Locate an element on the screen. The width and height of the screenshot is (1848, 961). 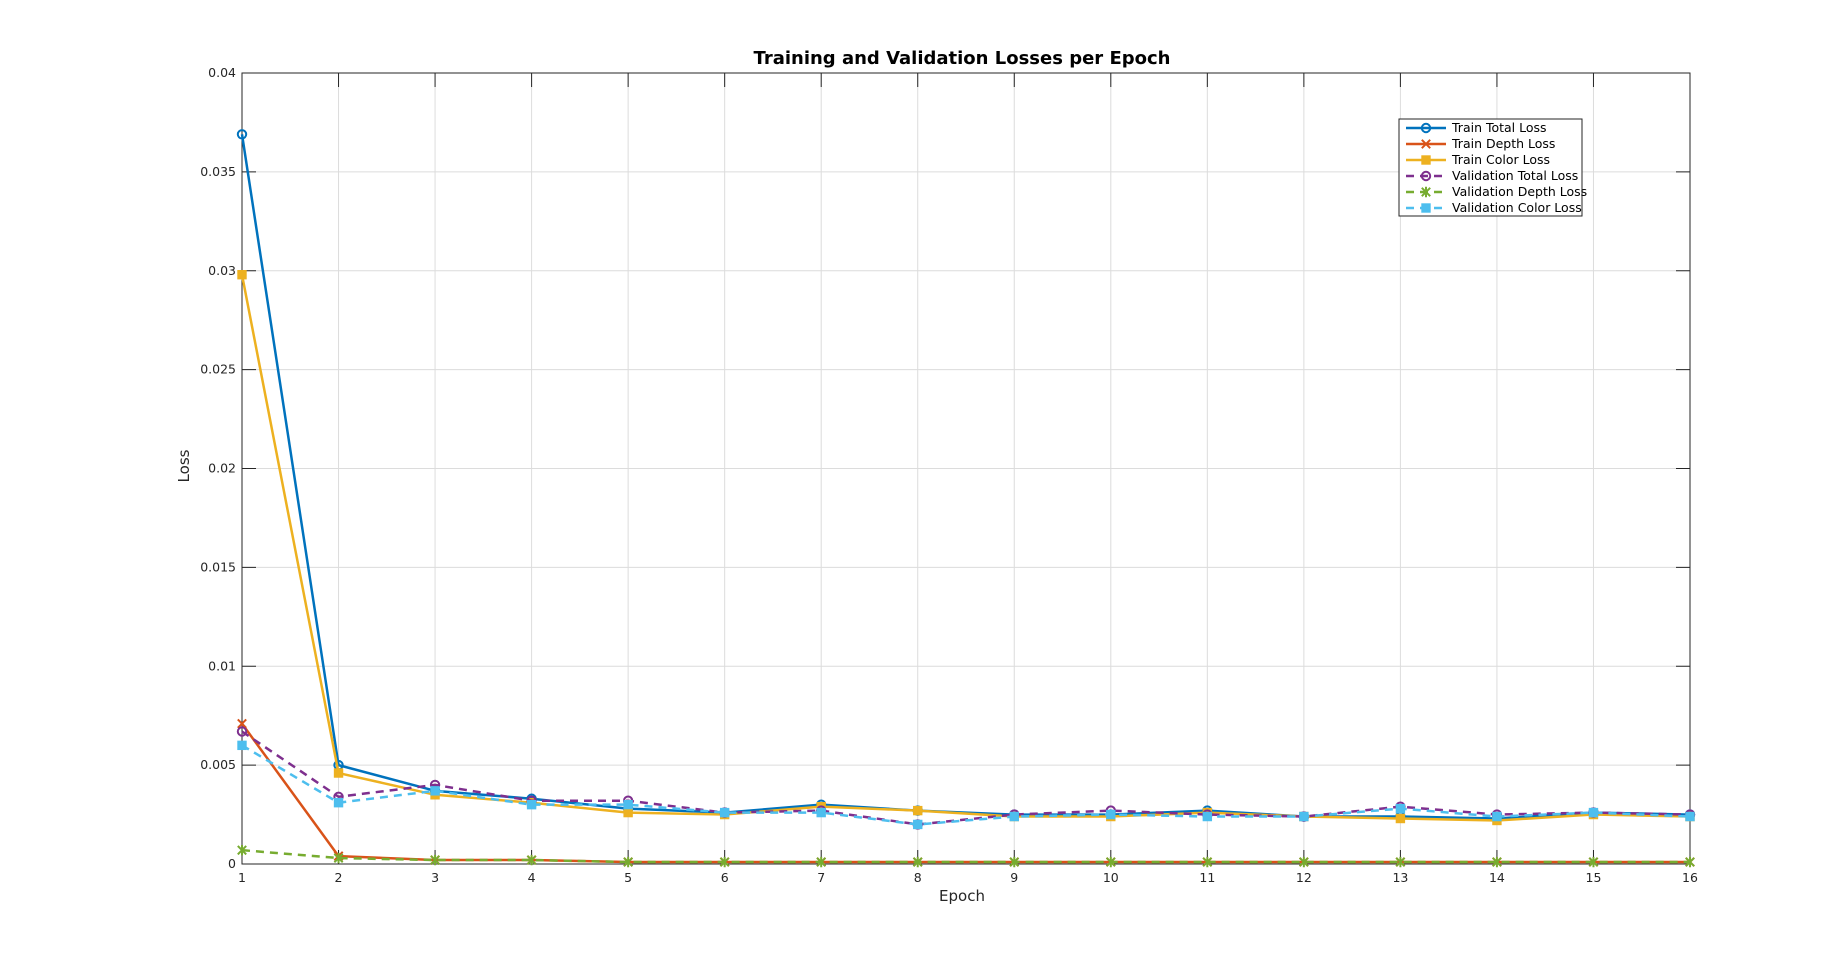
legend-label: Train Depth Loss is located at coordinates (1503, 143).